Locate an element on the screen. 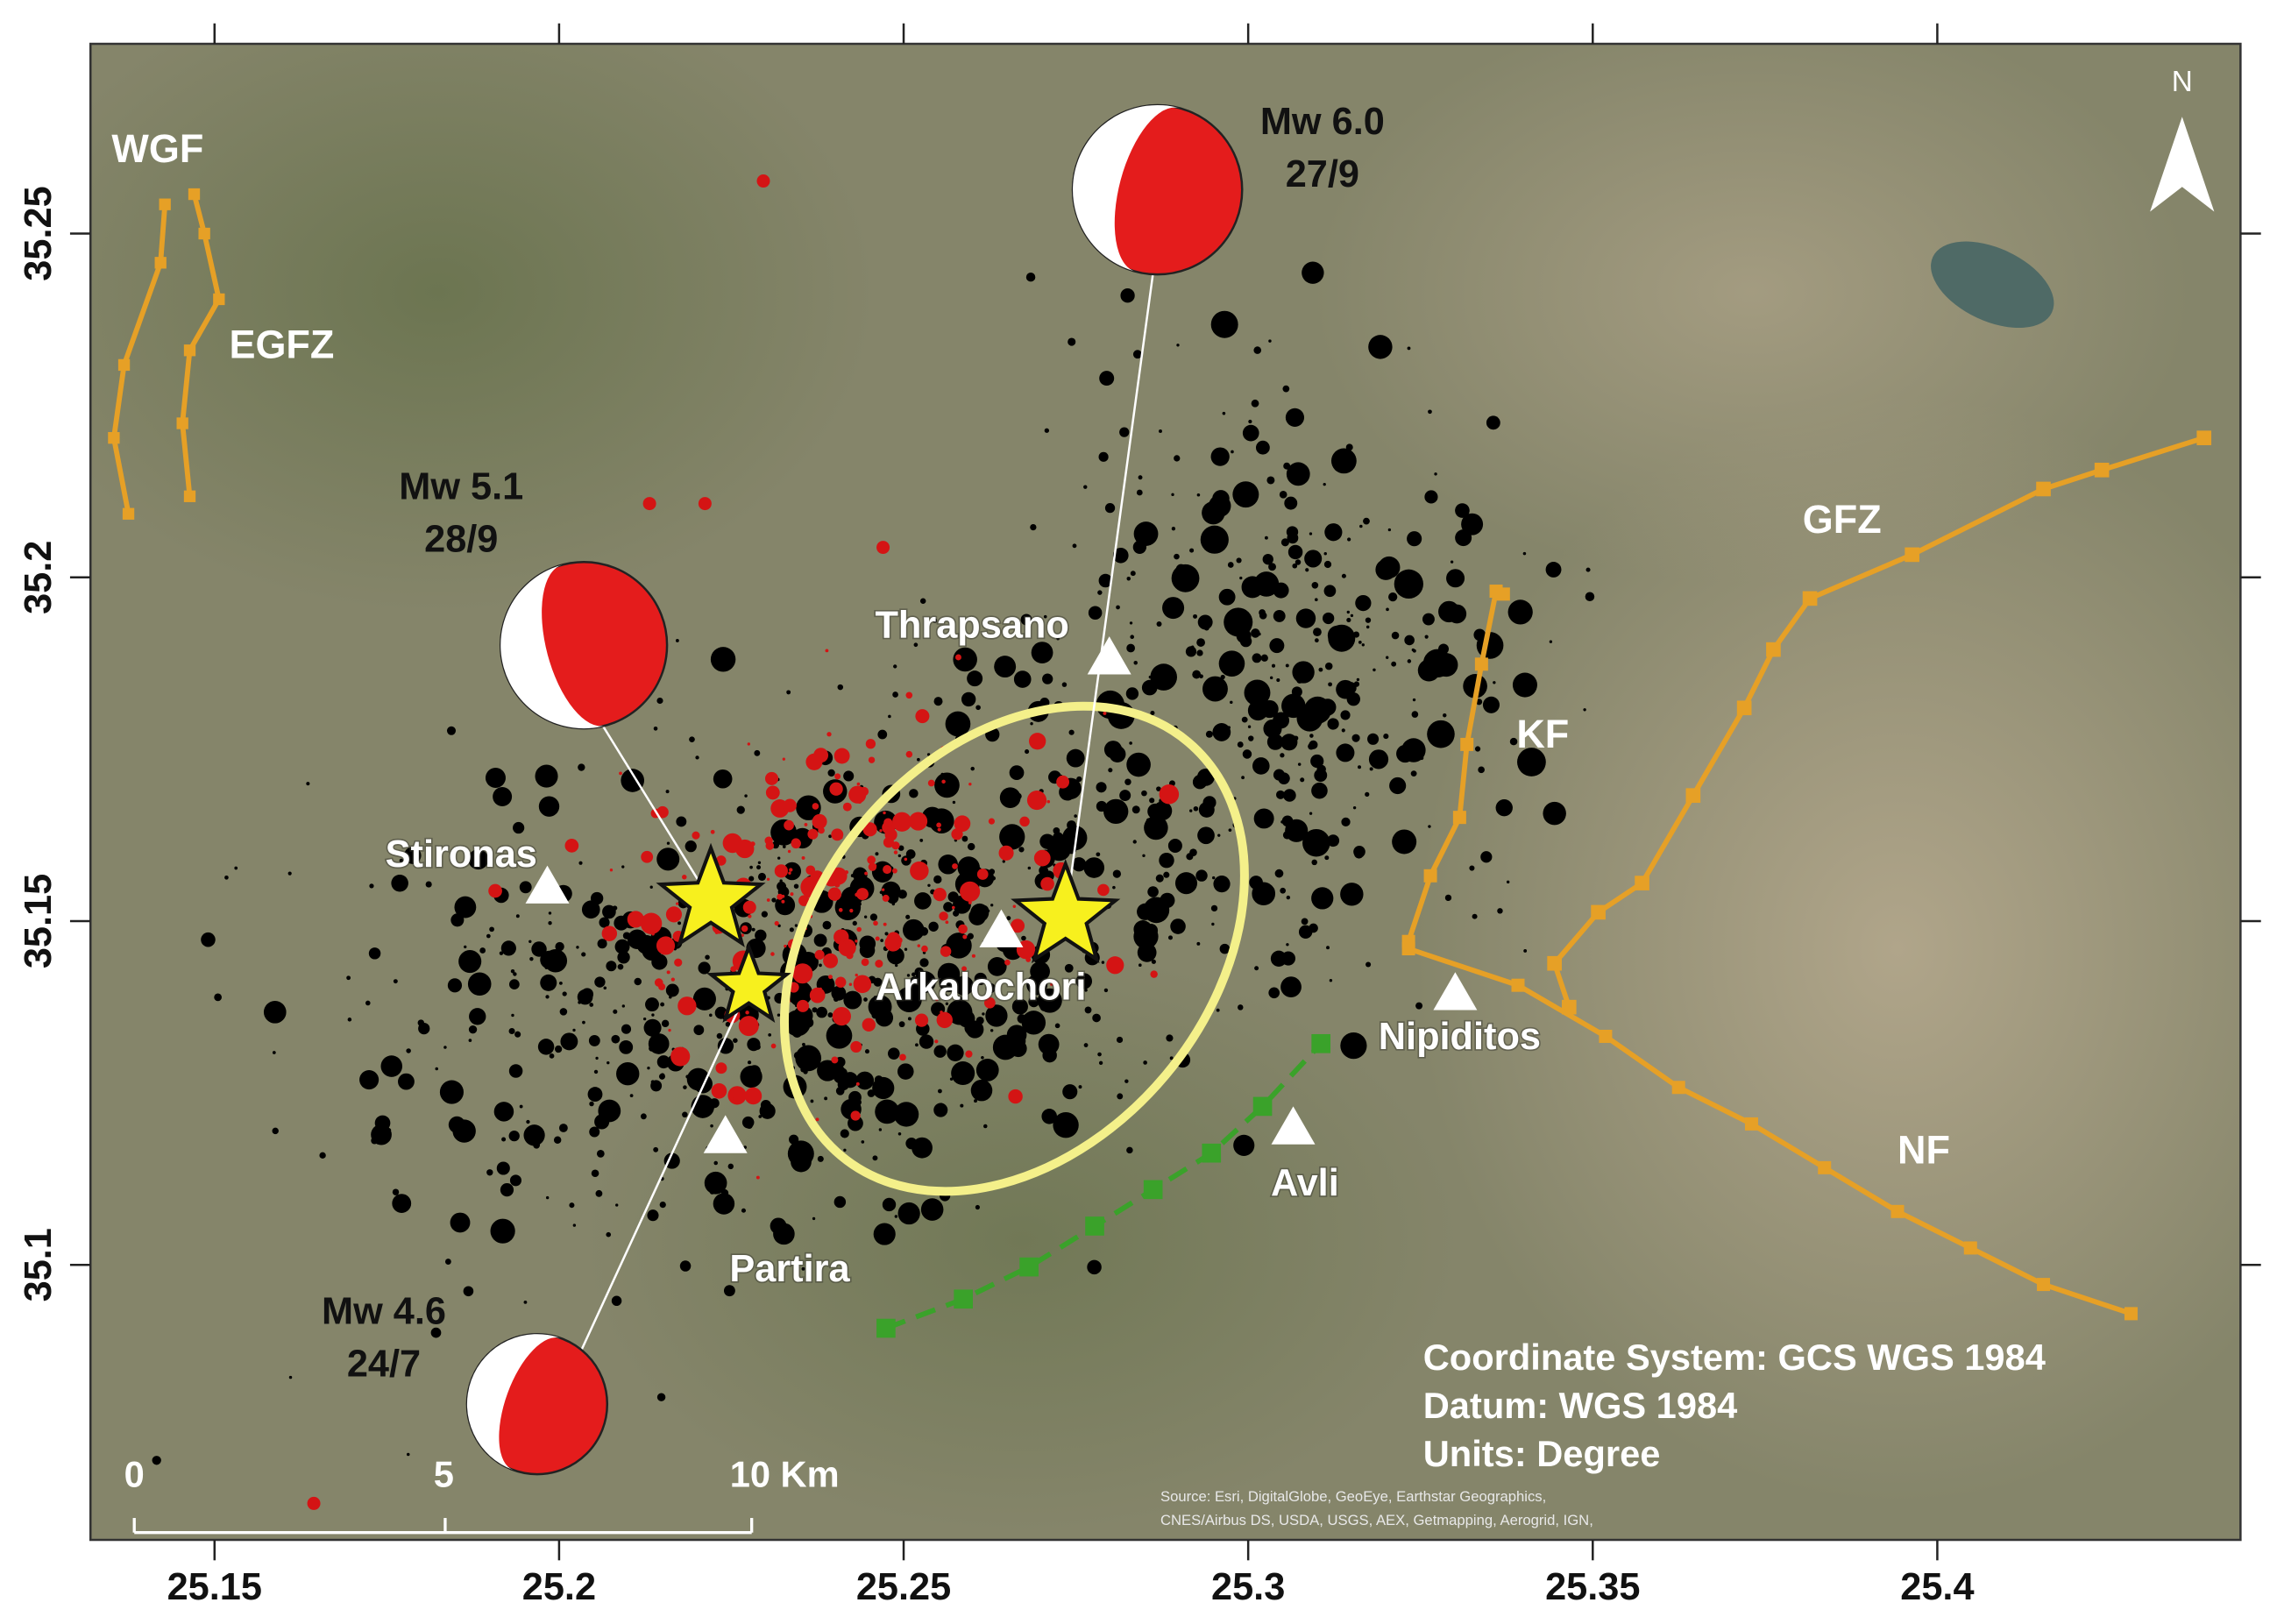 This screenshot has height=1624, width=2277. x-tick-label: 25.25 is located at coordinates (903, 1587).